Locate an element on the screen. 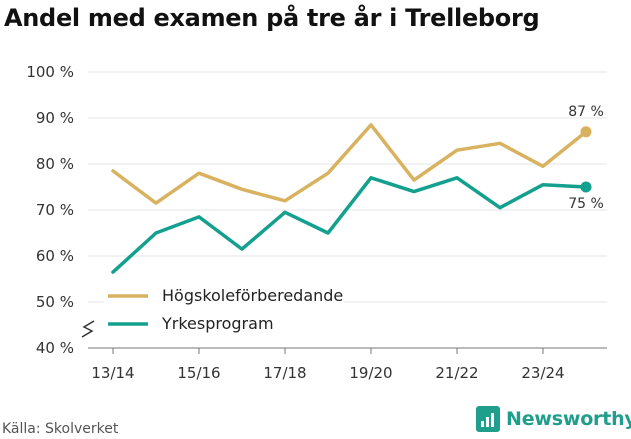 The width and height of the screenshot is (631, 439). brand-name: Newsworthy is located at coordinates (568, 419).